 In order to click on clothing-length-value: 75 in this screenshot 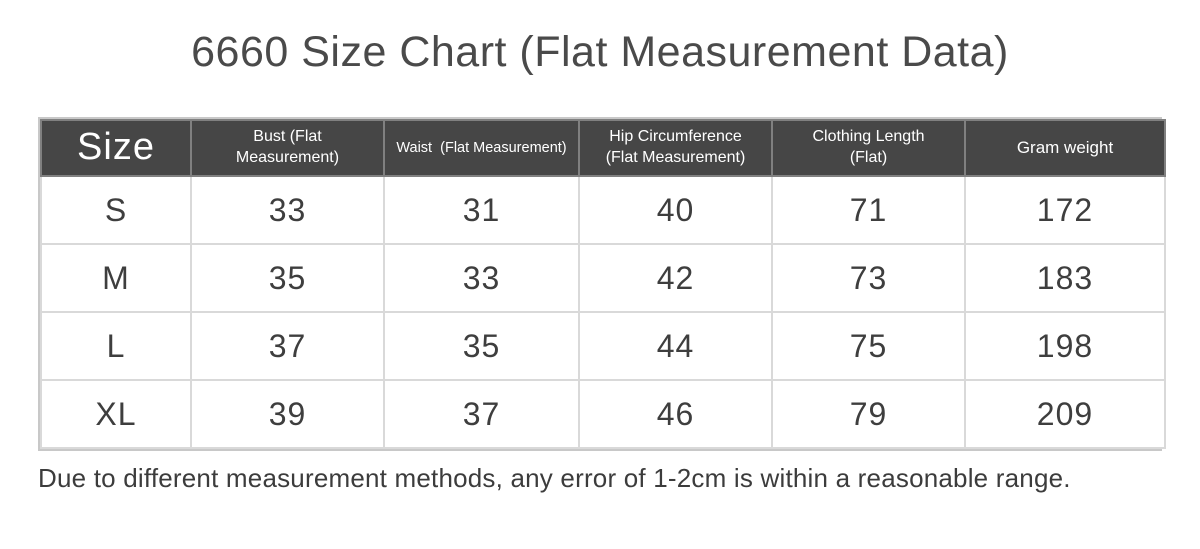, I will do `click(868, 346)`.